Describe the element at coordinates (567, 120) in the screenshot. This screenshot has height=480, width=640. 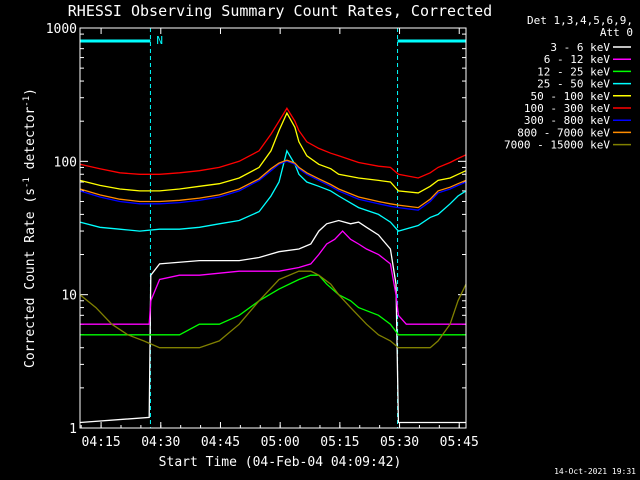
I see `legend-label: 300 - 800 keV` at that location.